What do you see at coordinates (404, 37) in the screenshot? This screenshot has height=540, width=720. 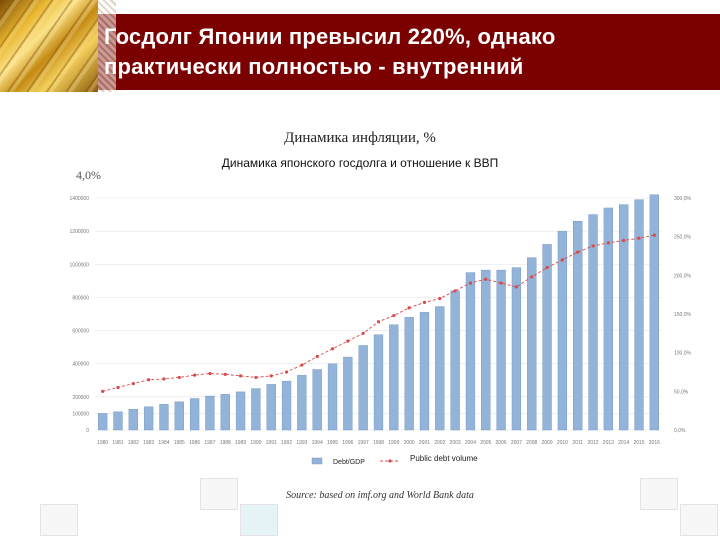 I see `slide-title-line-1: Госдолг Японии превысил 220%, однако` at bounding box center [404, 37].